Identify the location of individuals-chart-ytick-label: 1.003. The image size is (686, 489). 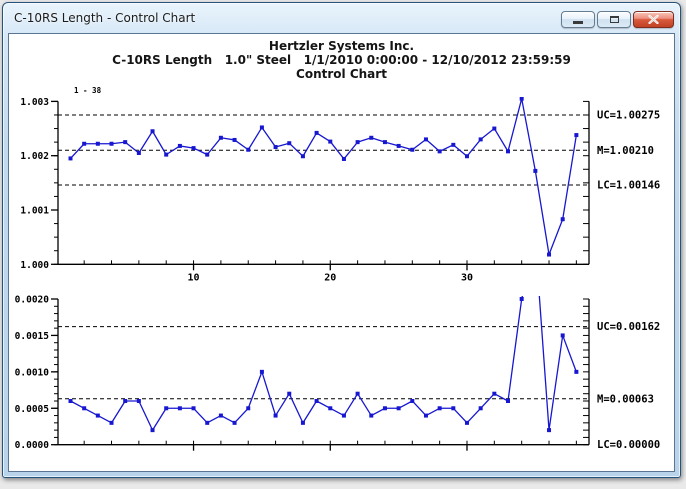
(34, 102).